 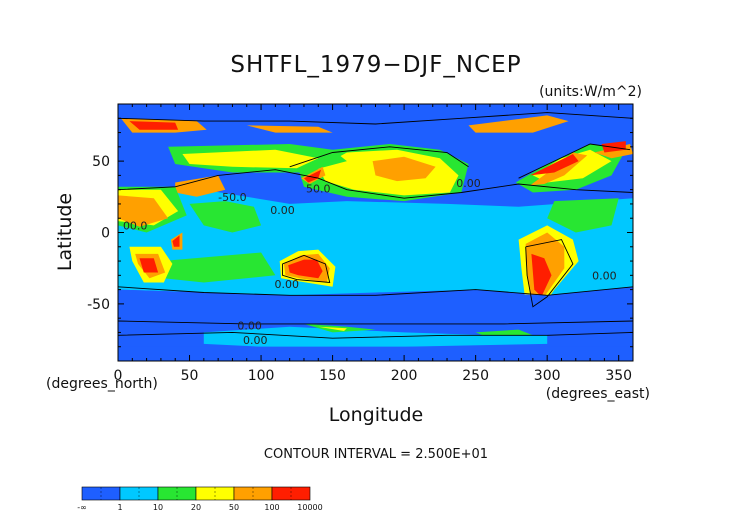 What do you see at coordinates (261, 376) in the screenshot?
I see `x-tick-label-100: 100` at bounding box center [261, 376].